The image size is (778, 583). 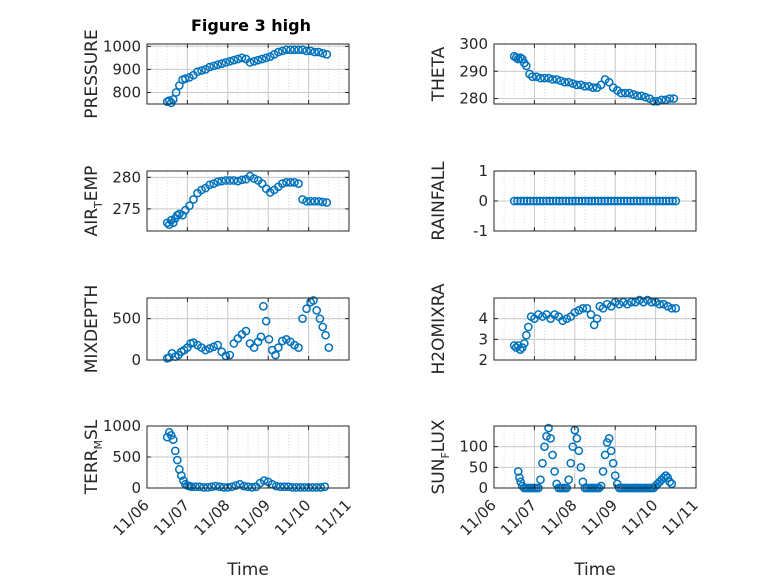 I want to click on y-tick-label: 290, so click(x=473, y=71).